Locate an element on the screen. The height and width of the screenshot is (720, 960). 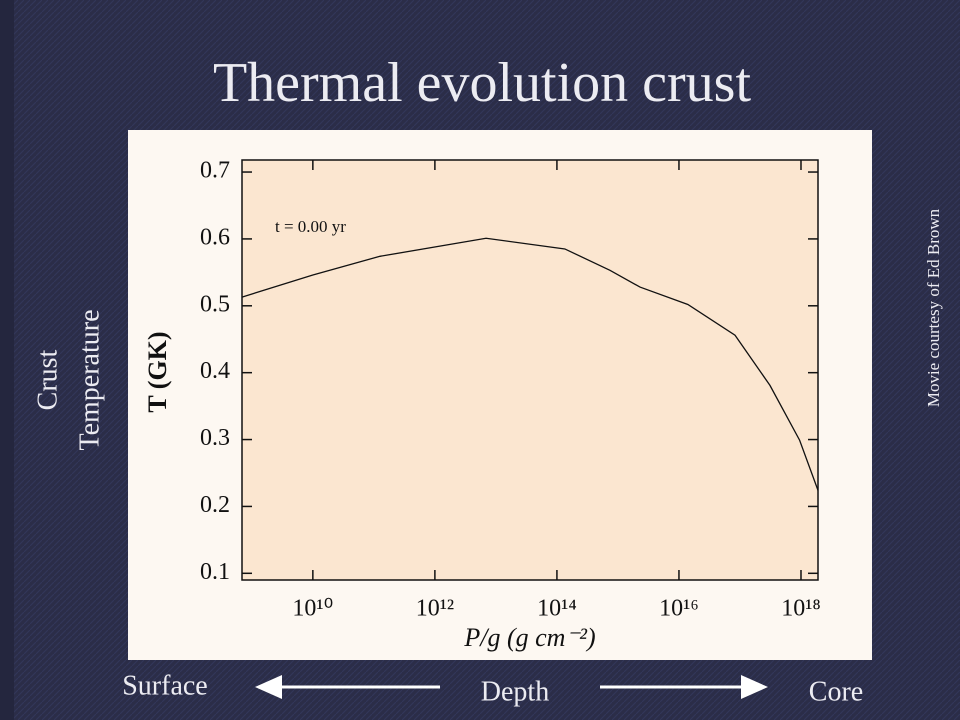
core-label: Core is located at coordinates (836, 691).